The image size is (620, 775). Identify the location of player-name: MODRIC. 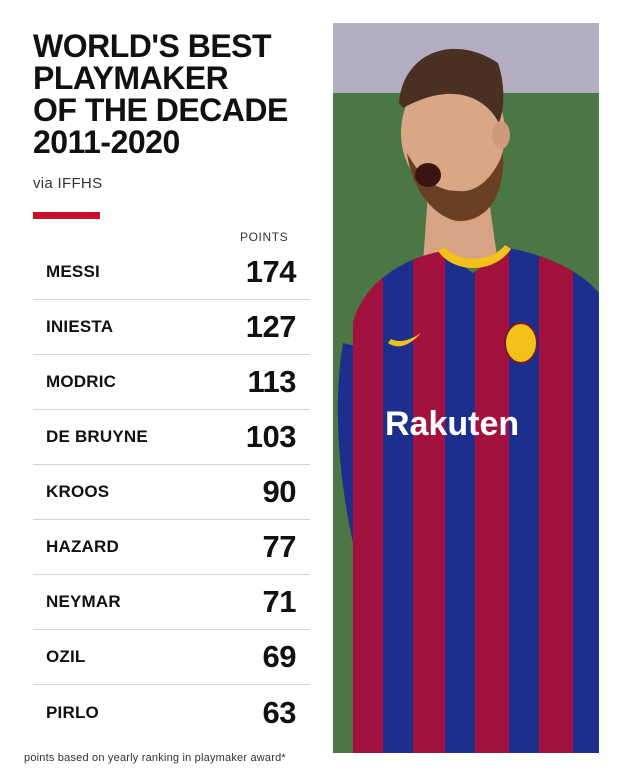
(81, 381).